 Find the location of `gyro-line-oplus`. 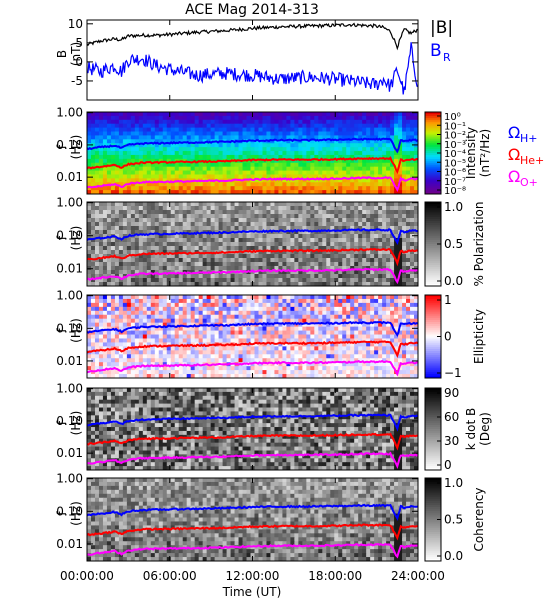

gyro-line-oplus is located at coordinates (252, 276).